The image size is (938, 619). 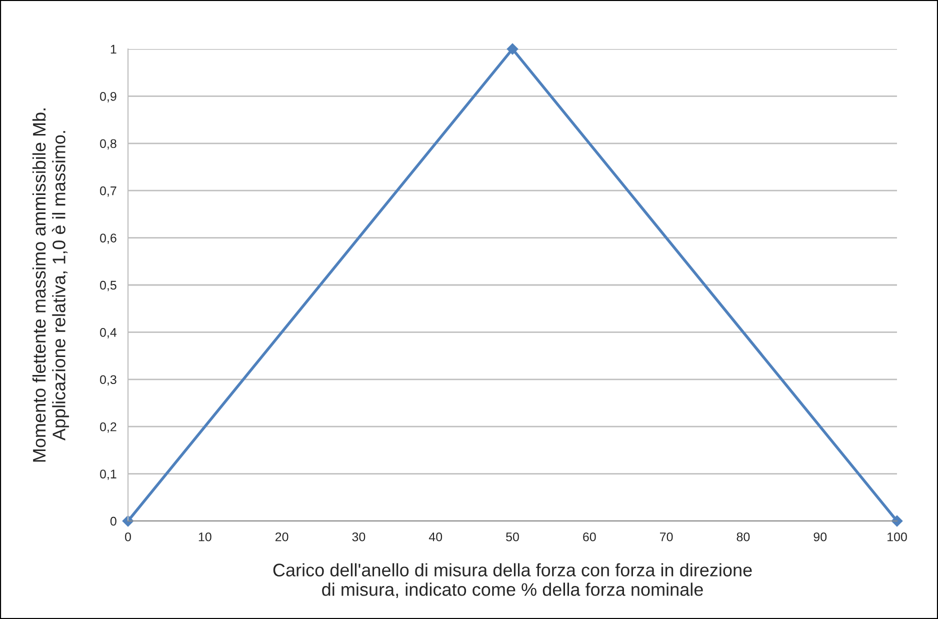 I want to click on x-tick-label: 60, so click(x=589, y=537).